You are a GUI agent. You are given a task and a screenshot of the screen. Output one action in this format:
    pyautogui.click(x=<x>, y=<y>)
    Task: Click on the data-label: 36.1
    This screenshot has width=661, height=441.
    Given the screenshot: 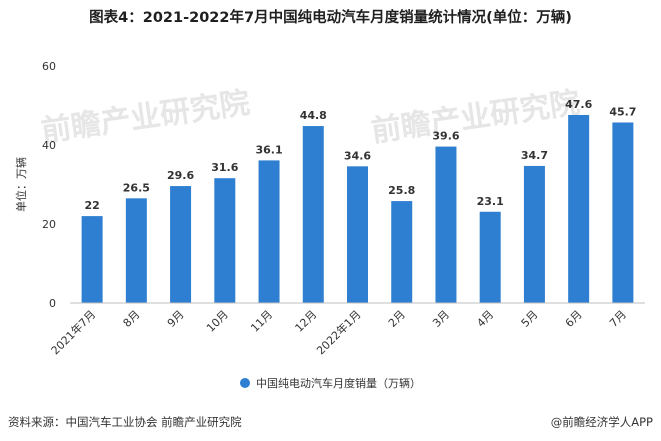 What is the action you would take?
    pyautogui.click(x=268, y=149)
    